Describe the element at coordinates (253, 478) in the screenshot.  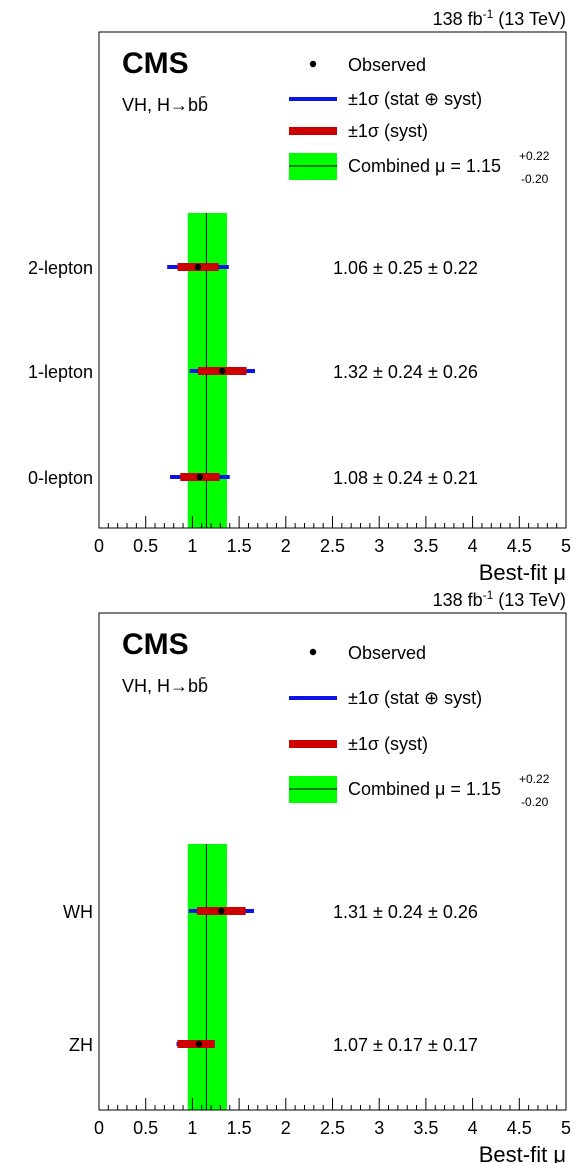
I see `category-0-lepton: 0-lepton 1.08 ± 0.24 ± 0.21` at that location.